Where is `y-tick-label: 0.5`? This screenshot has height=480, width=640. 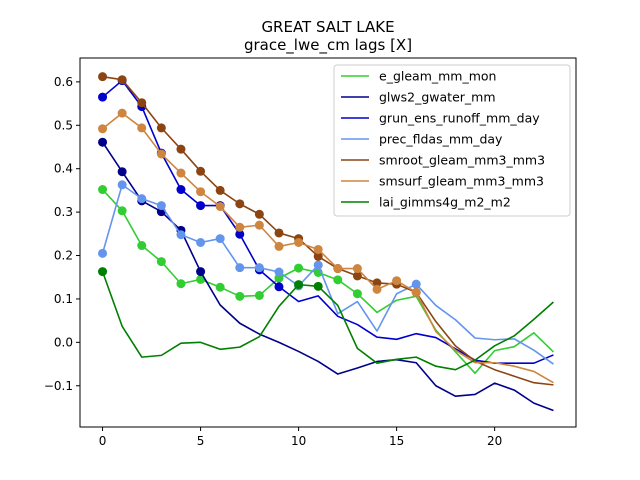
y-tick-label: 0.5 is located at coordinates (63, 125).